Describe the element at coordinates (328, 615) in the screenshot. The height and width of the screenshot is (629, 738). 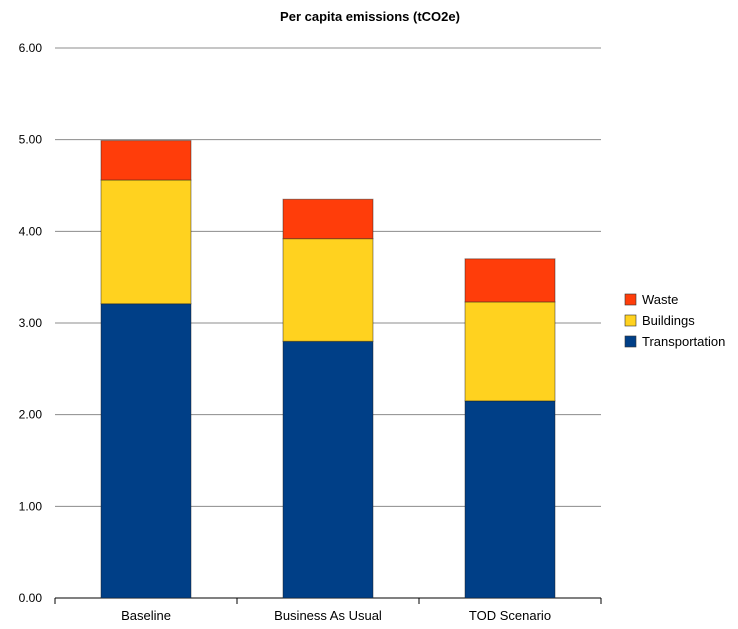
I see `x-tick-label: Business As Usual` at that location.